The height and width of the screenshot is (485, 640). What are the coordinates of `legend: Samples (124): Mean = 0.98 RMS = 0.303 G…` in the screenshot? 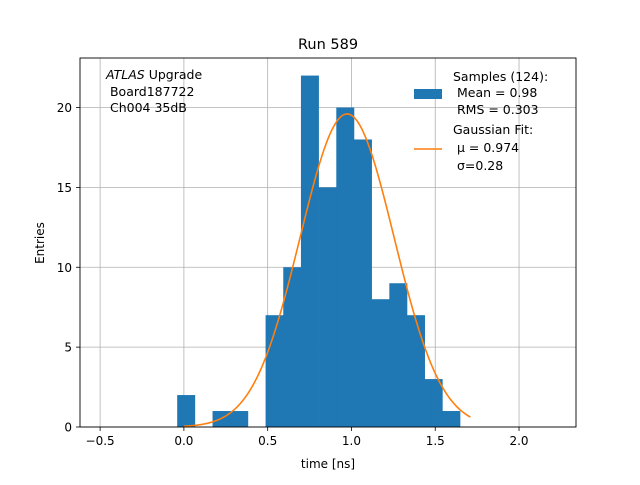 It's located at (481, 121).